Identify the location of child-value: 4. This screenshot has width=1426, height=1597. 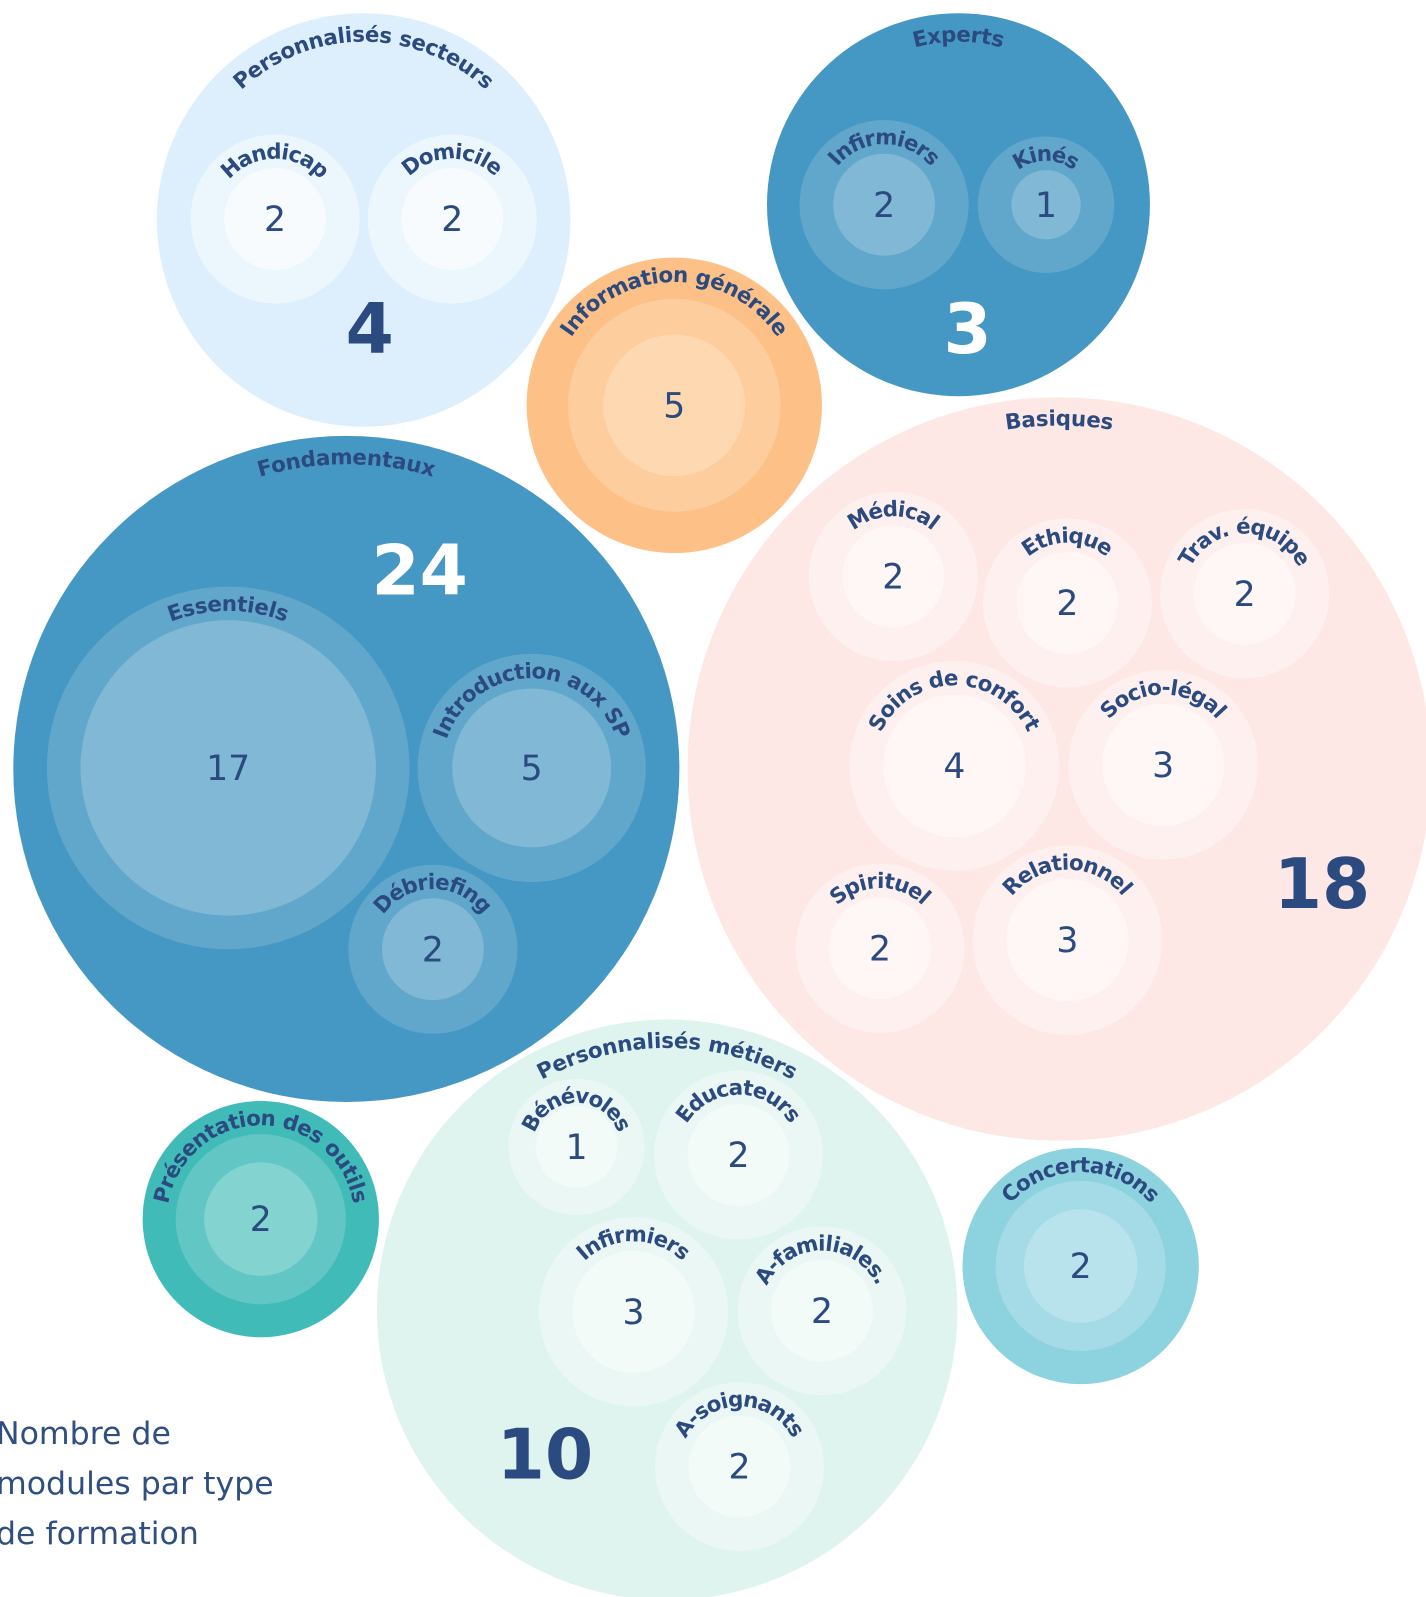
(954, 767).